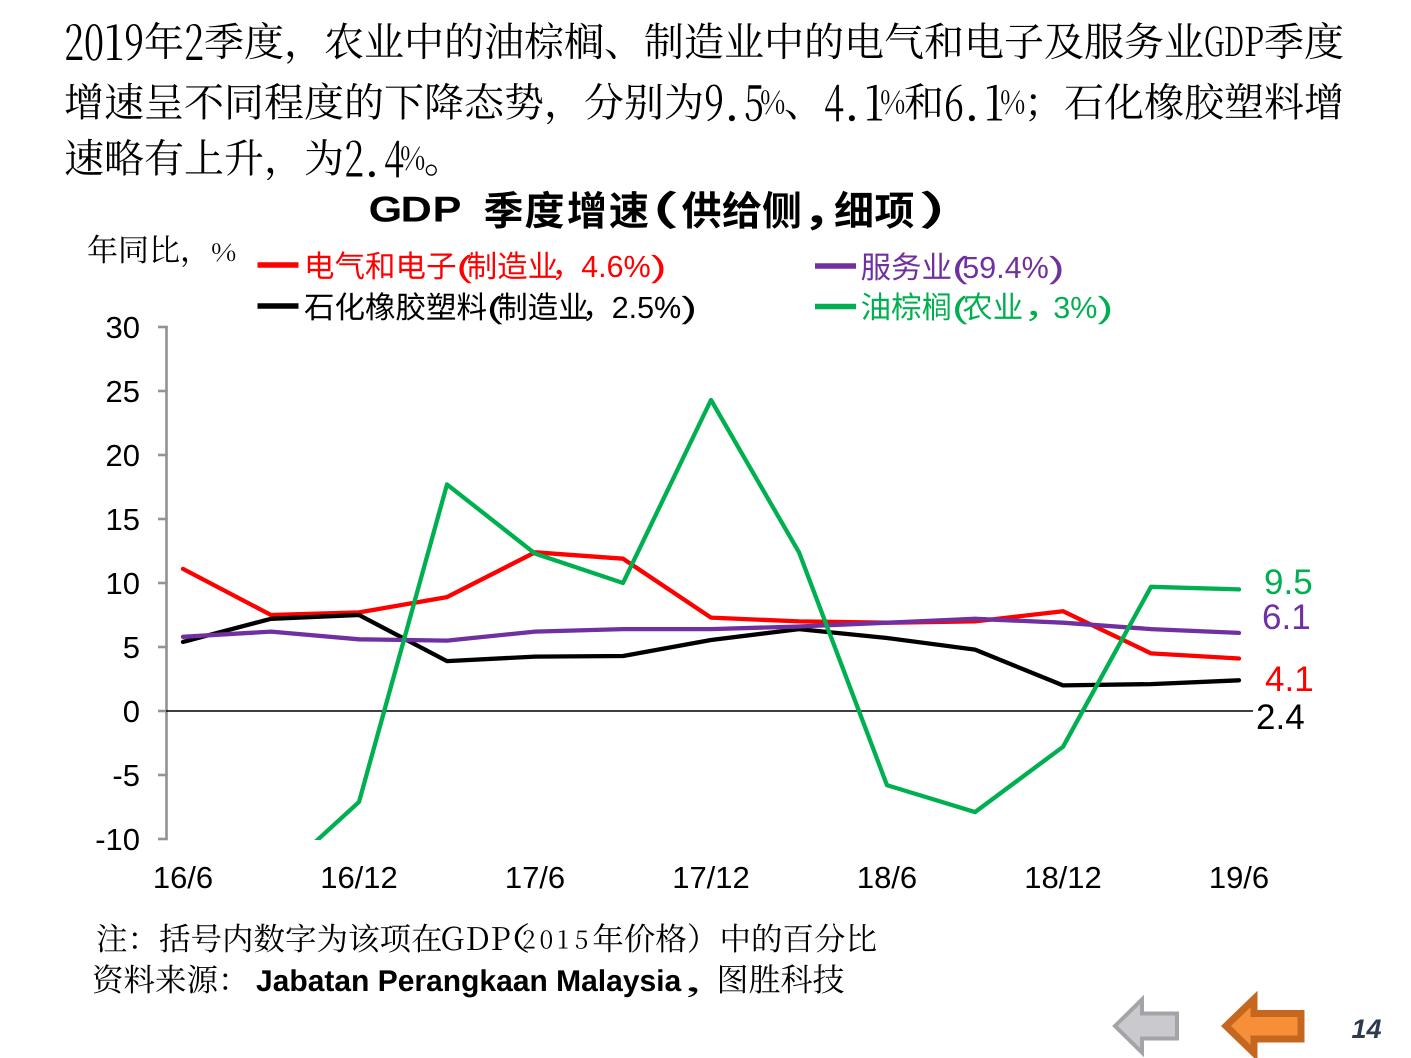 The width and height of the screenshot is (1411, 1058). What do you see at coordinates (1286, 617) in the screenshot?
I see `svg-text: 6.1` at bounding box center [1286, 617].